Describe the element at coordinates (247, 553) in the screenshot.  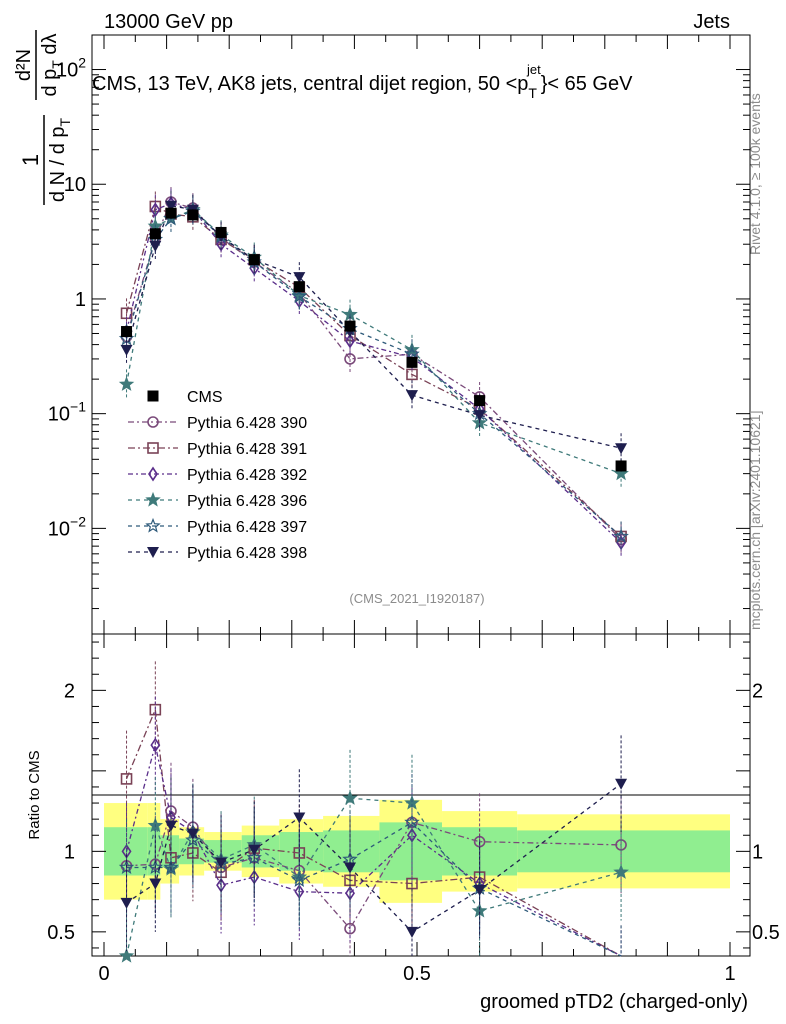
I see `legend-label: Pythia 6.428 398` at that location.